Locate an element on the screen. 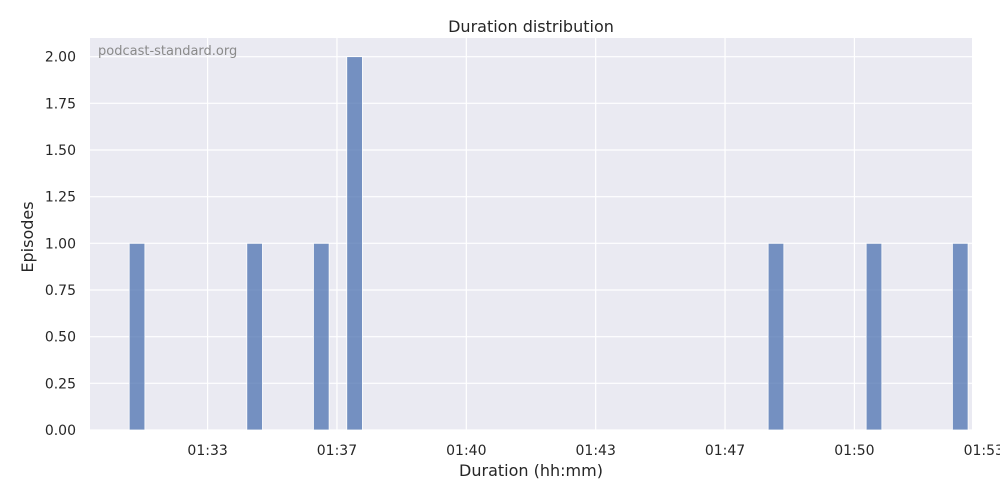 Image resolution: width=1000 pixels, height=500 pixels. x-tick-label: 01:33 is located at coordinates (207, 451).